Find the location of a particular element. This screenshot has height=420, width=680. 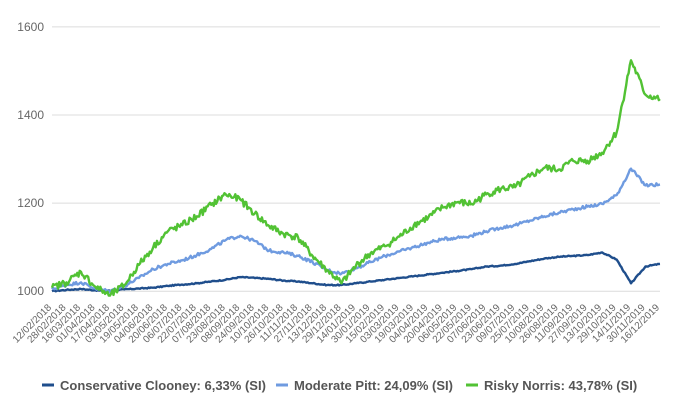

y-axis-tick-labels: 1000 1200 1400 1600 is located at coordinates (30, 159).